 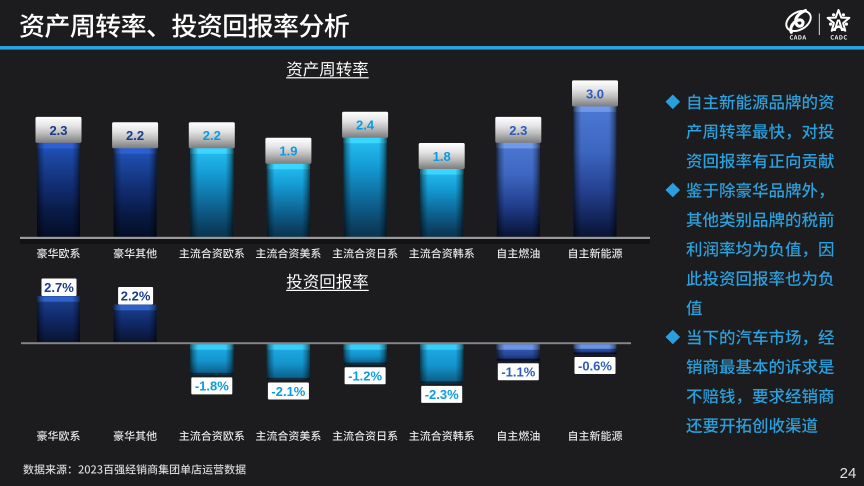 What do you see at coordinates (848, 473) in the screenshot?
I see `svg-text: 24` at bounding box center [848, 473].